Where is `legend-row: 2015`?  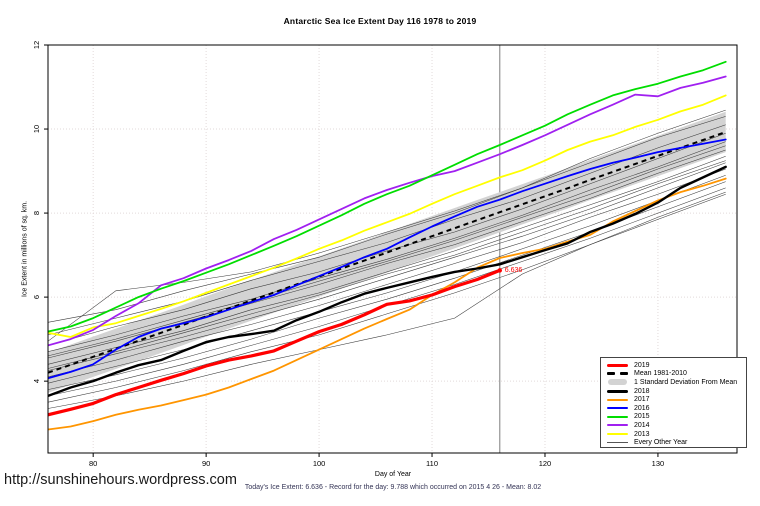
legend-row: 2015 is located at coordinates (676, 417).